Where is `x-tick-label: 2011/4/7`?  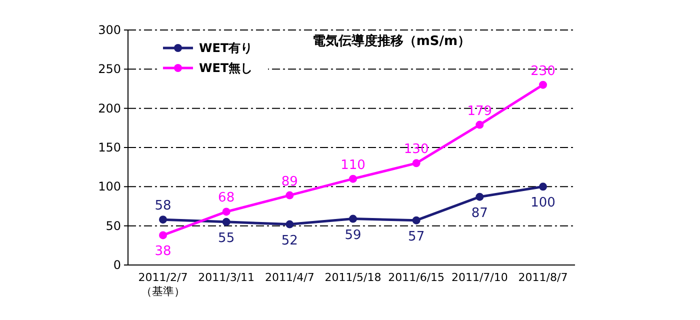 x-tick-label: 2011/4/7 is located at coordinates (289, 277).